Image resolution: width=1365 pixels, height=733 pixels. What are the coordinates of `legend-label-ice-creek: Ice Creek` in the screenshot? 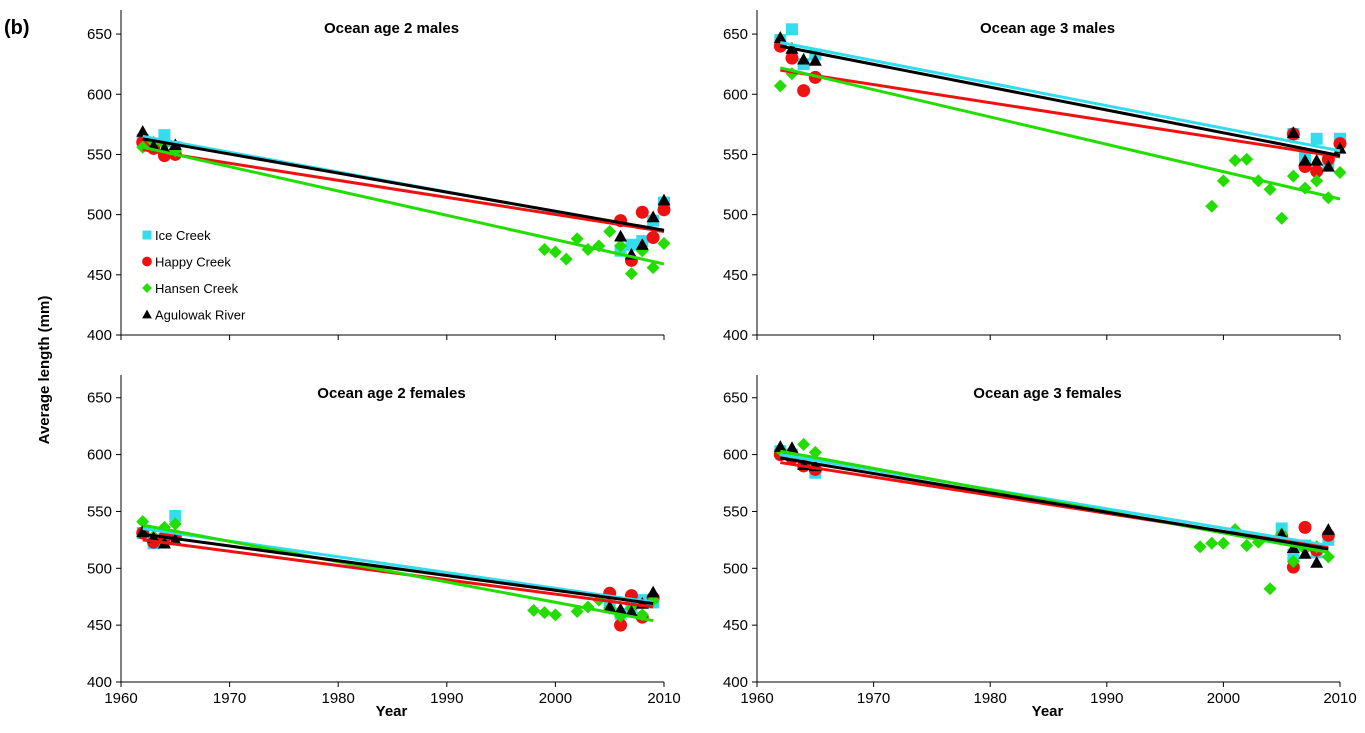 It's located at (183, 235).